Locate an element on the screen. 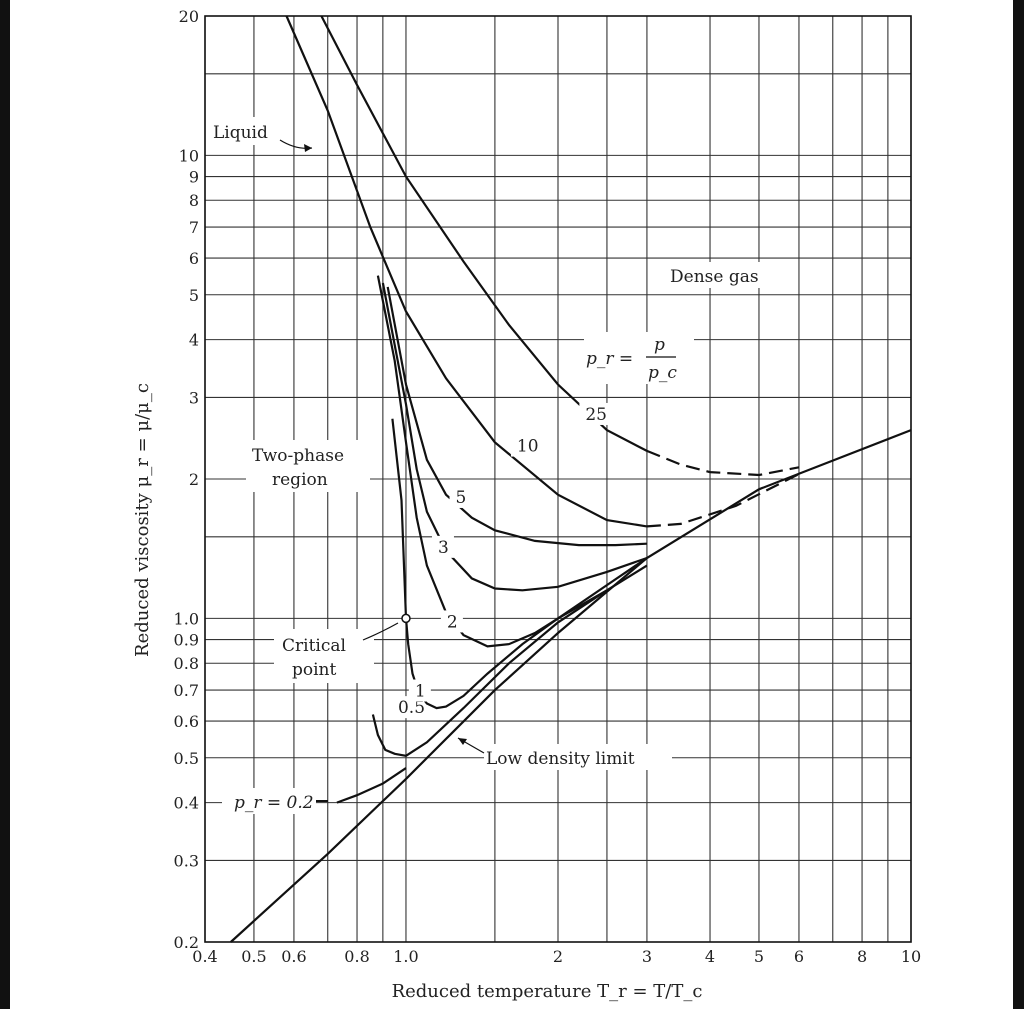 This screenshot has height=1009, width=1024. low-density-arrowhead is located at coordinates (462, 741).